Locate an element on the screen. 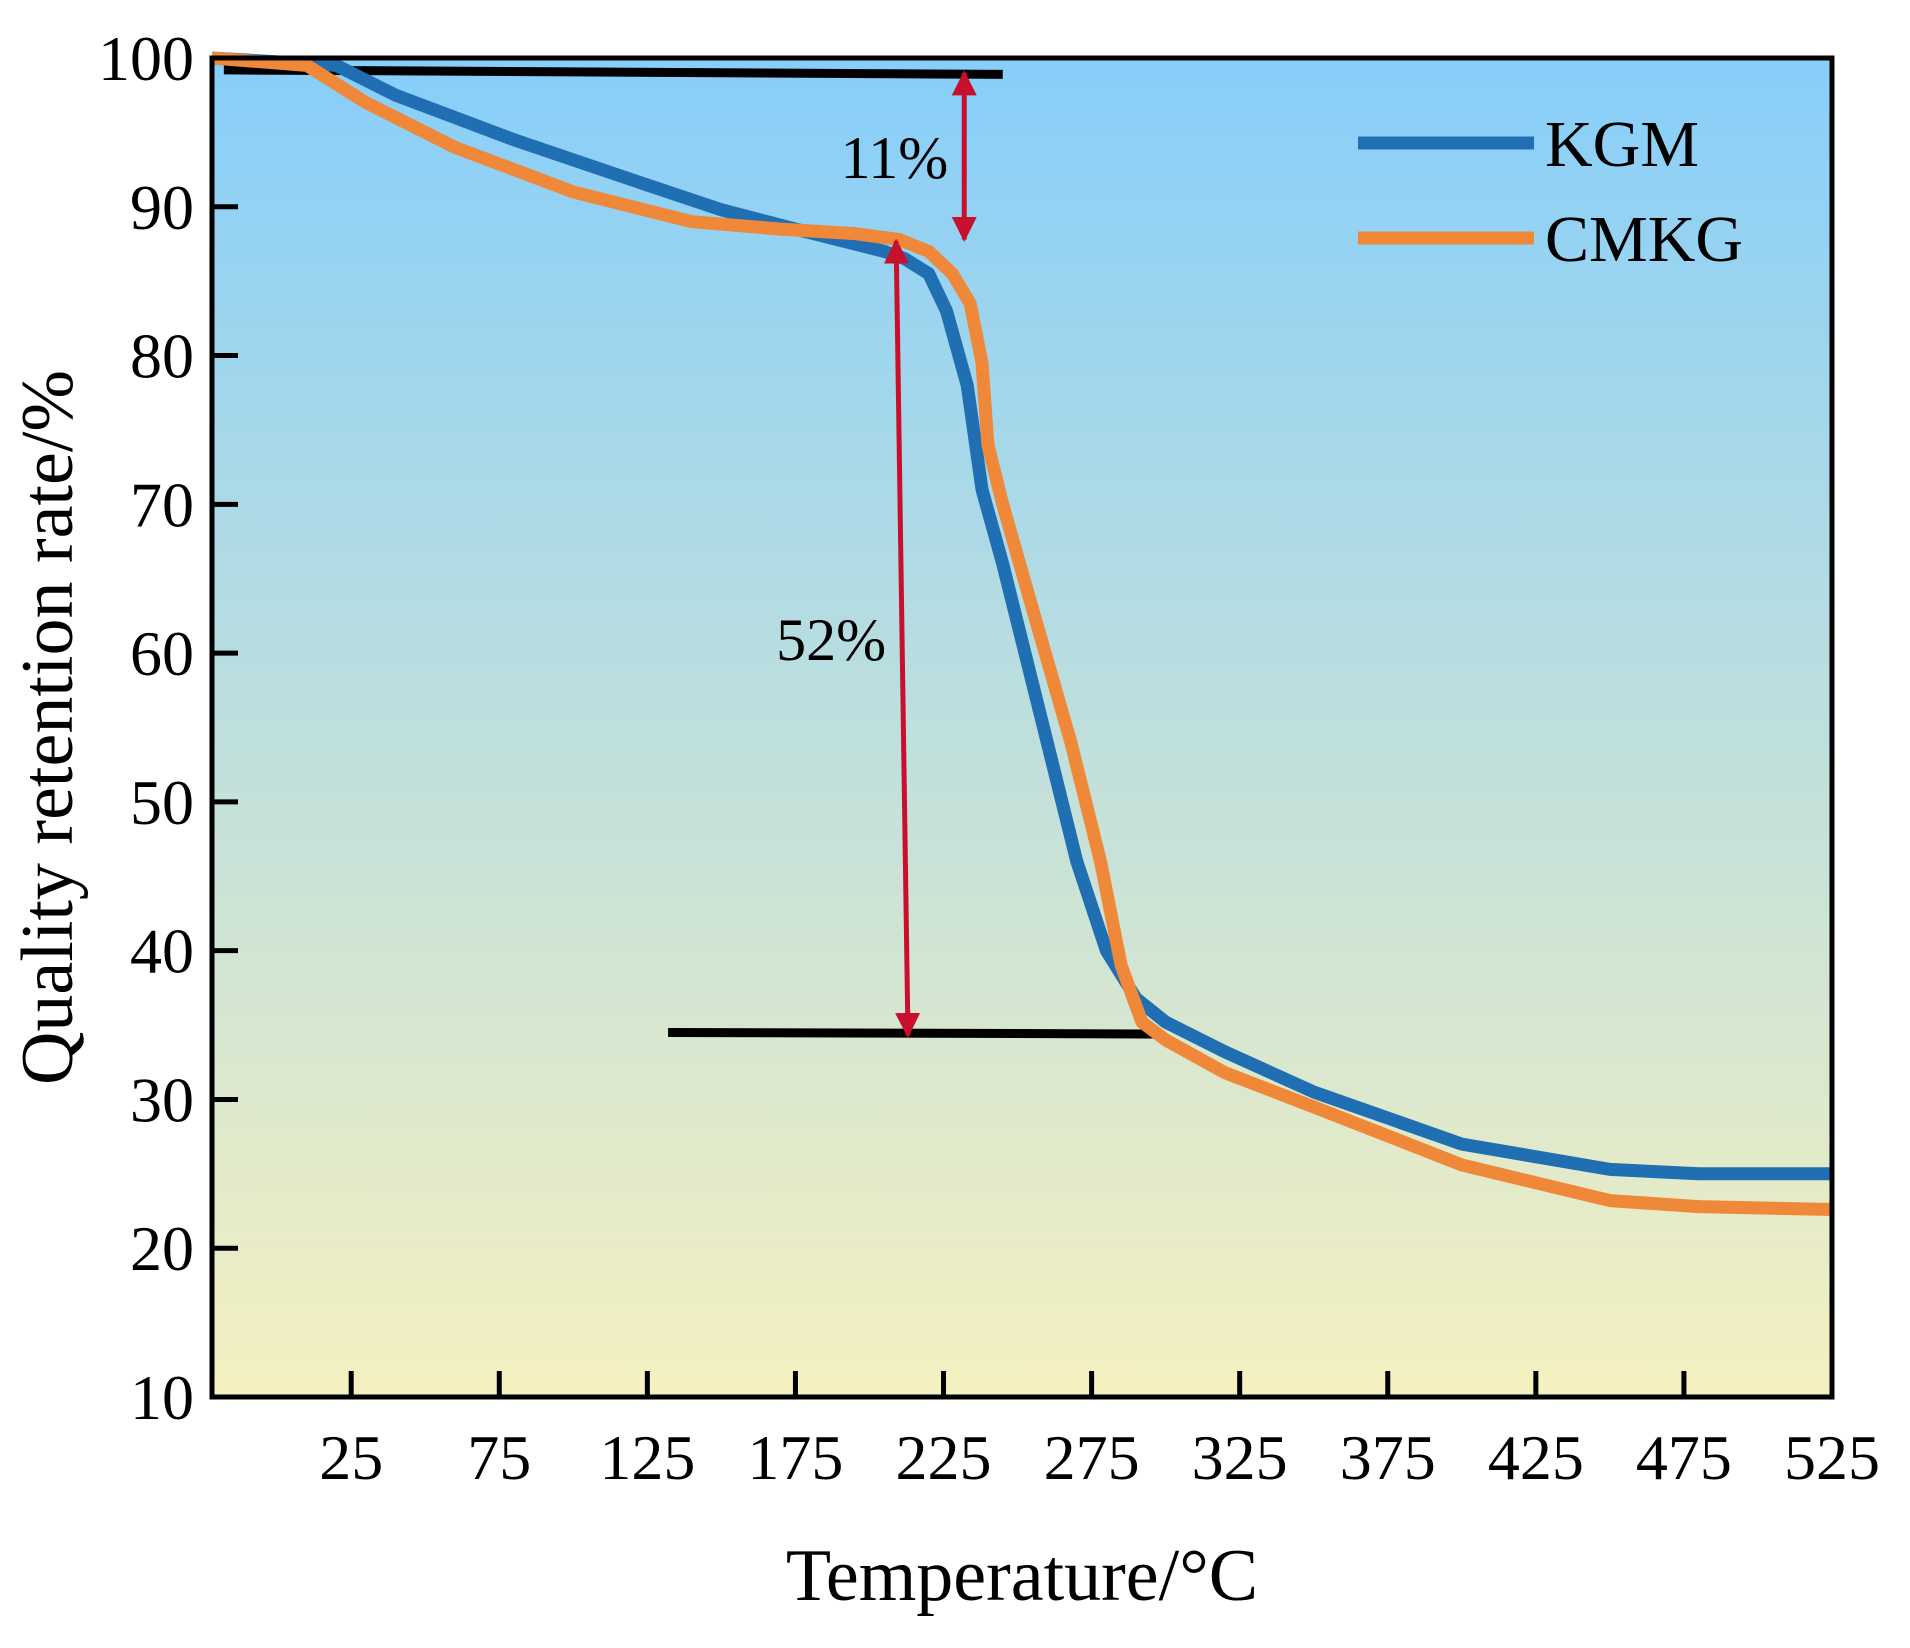 The width and height of the screenshot is (1910, 1648). y-tick-label: 60 is located at coordinates (162, 653).